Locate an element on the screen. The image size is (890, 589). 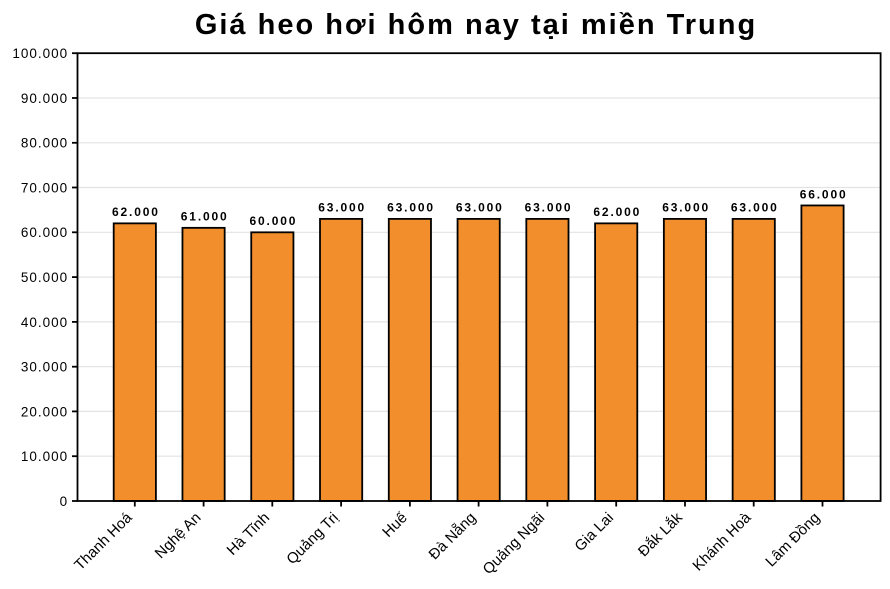
svg-text: 61.000 is located at coordinates (205, 217).